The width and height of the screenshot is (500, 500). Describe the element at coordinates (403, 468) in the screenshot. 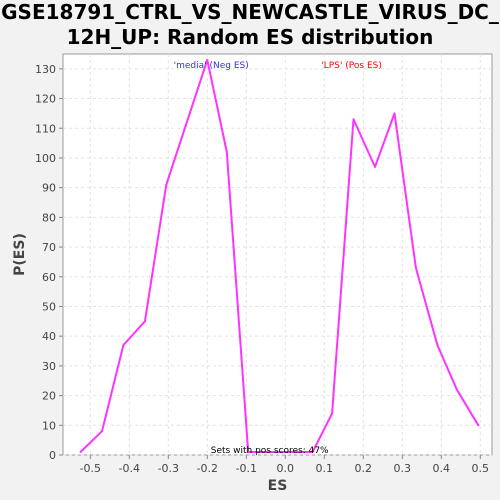

I see `x-tick-label: 0.3` at that location.